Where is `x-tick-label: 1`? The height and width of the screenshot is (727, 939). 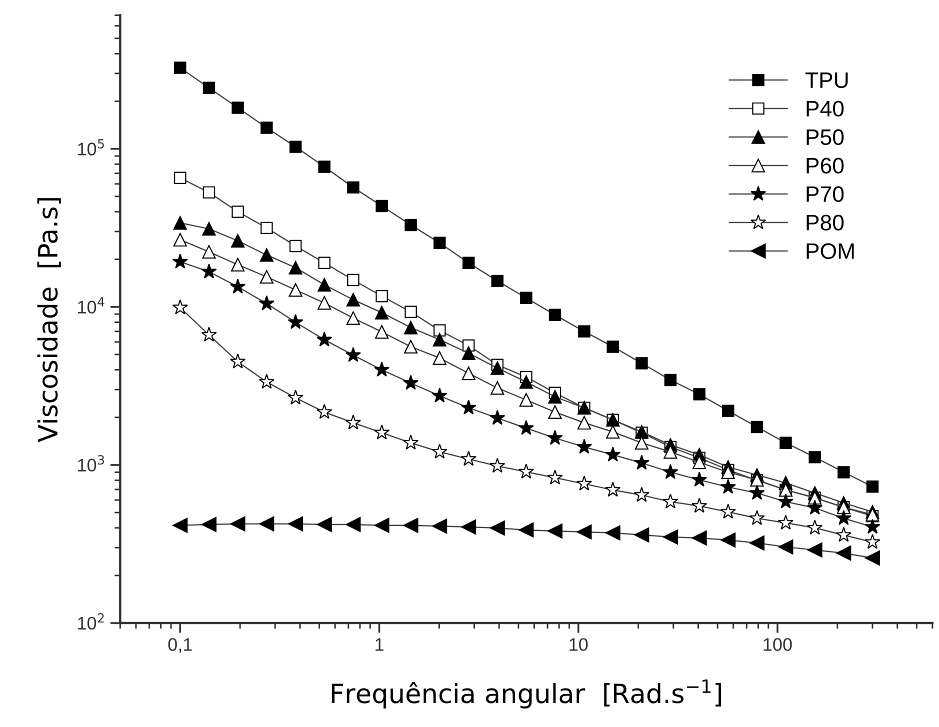
x-tick-label: 1 is located at coordinates (380, 644).